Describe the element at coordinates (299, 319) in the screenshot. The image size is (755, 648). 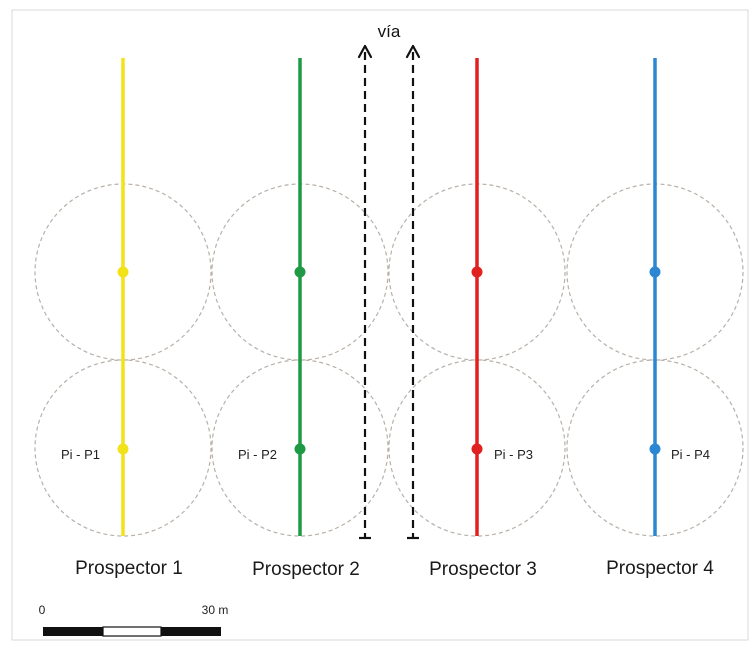
I see `prospector-2-transect: Pi - P2 Prospector 2` at that location.